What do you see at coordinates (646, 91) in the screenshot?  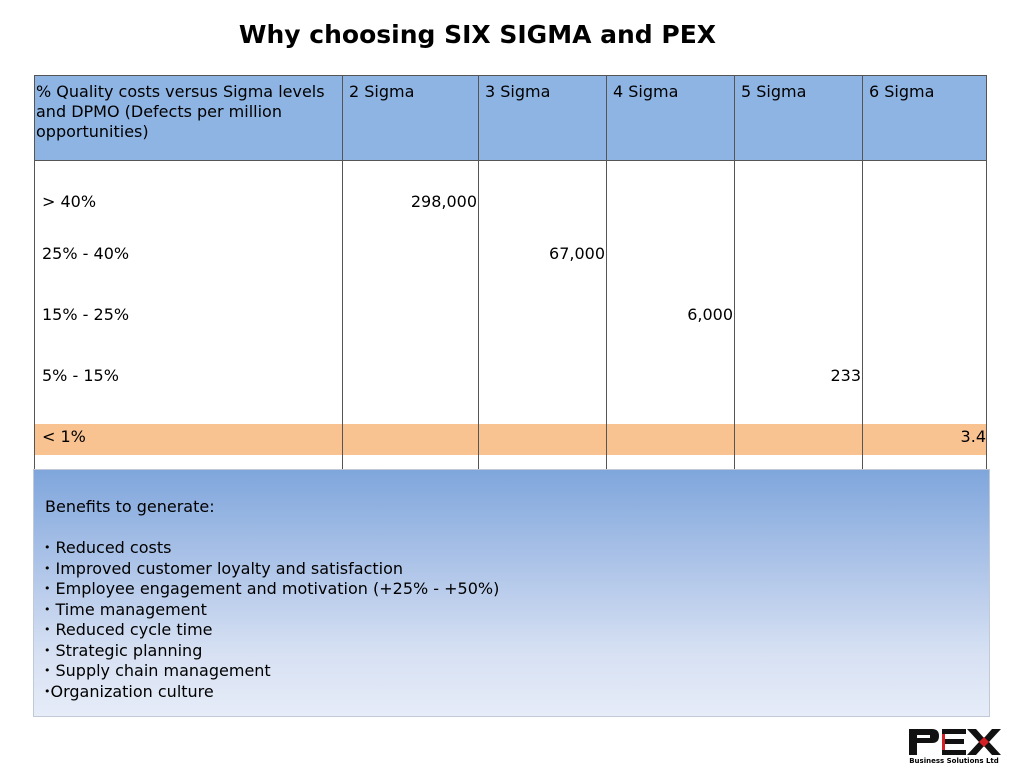 I see `header-4-sigma: 4 Sigma` at bounding box center [646, 91].